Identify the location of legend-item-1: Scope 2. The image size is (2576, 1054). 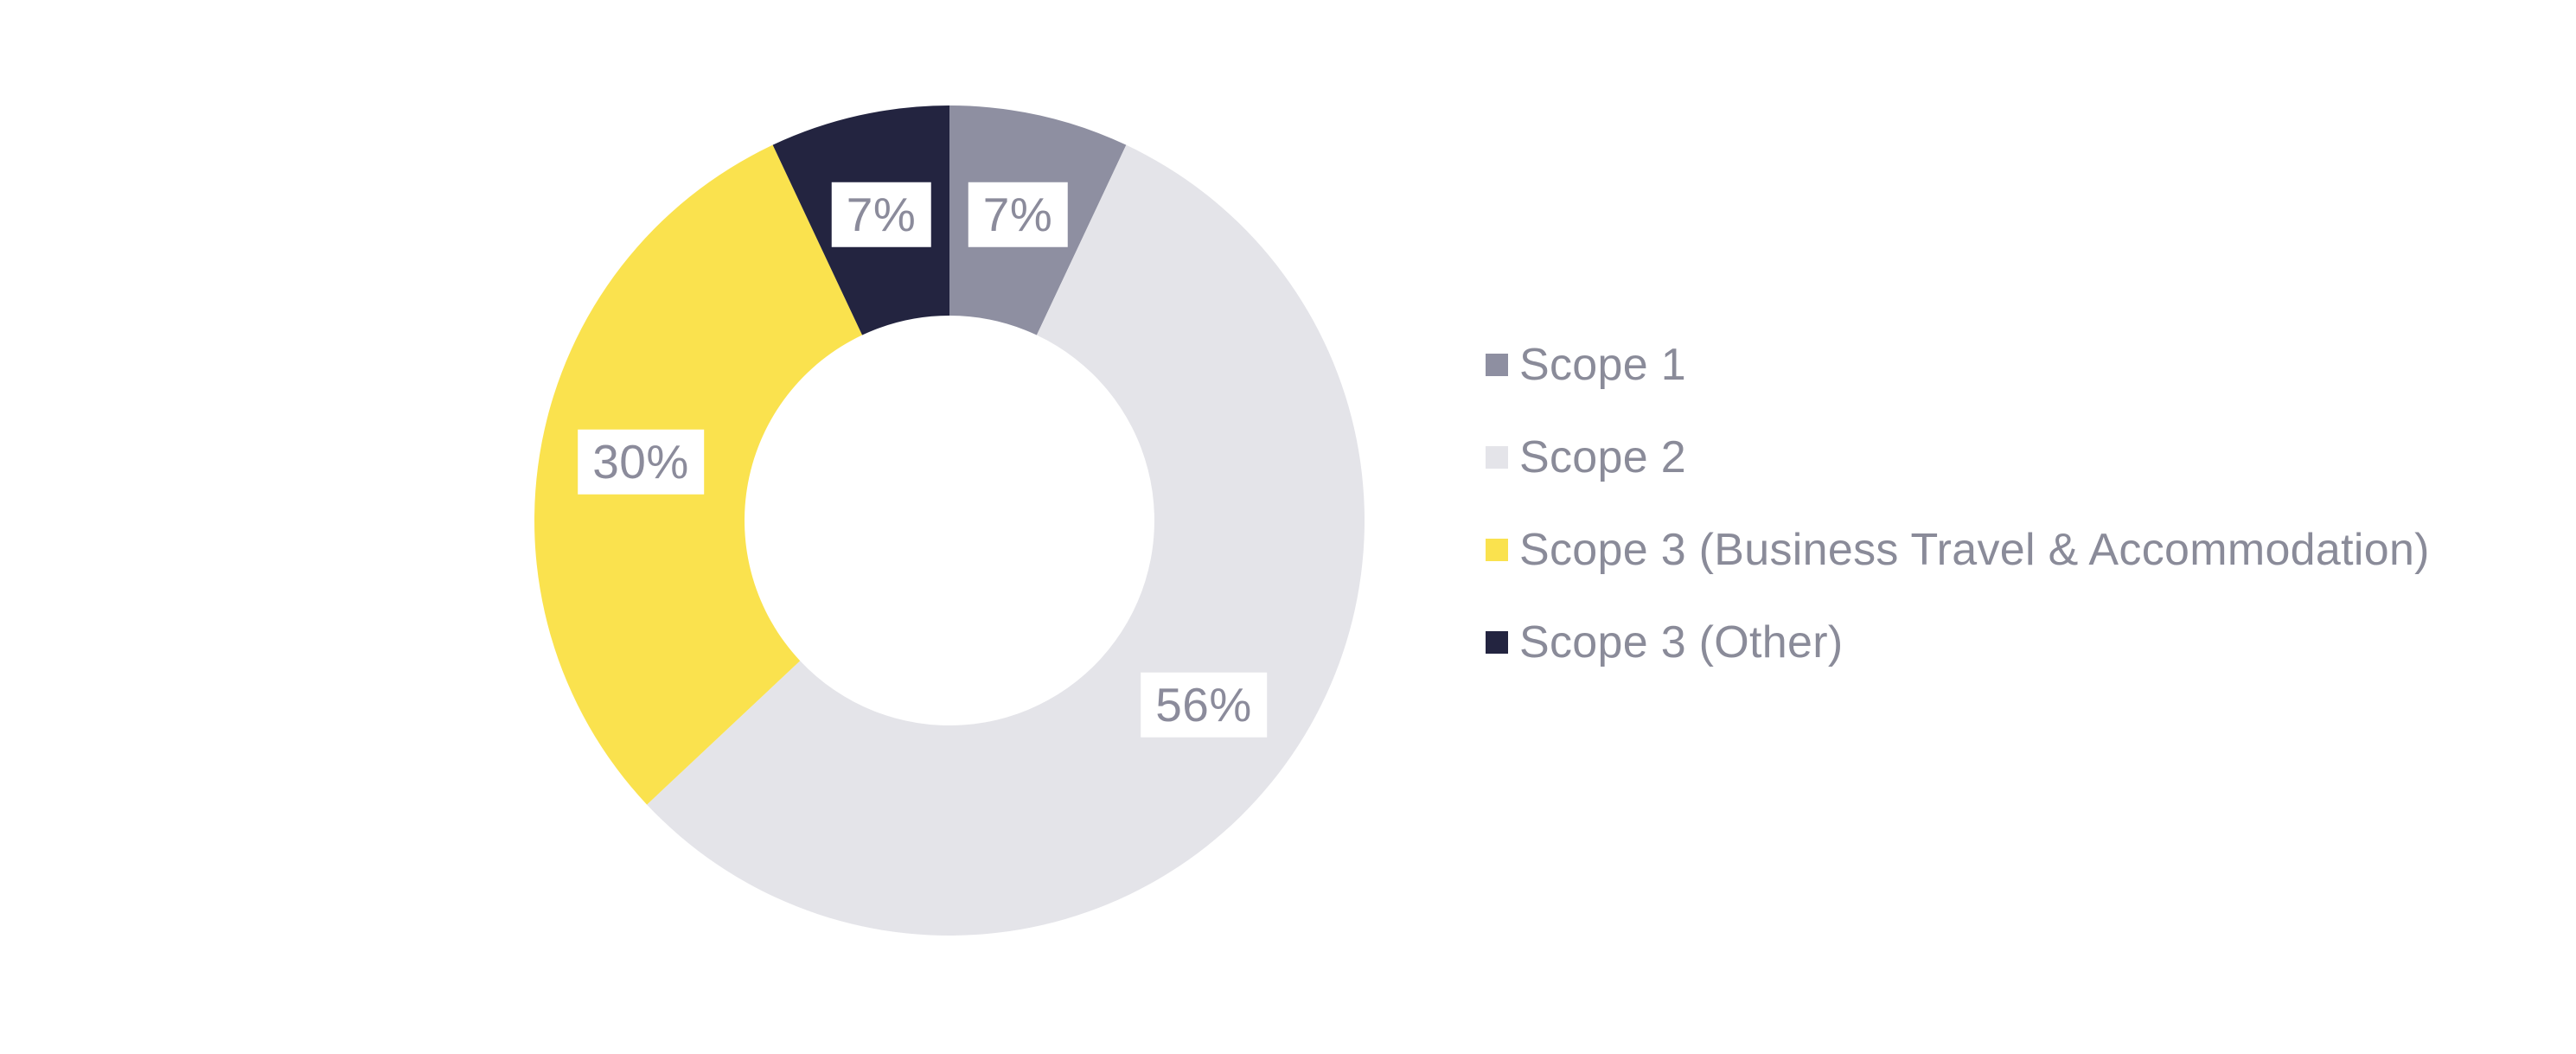
(1958, 457).